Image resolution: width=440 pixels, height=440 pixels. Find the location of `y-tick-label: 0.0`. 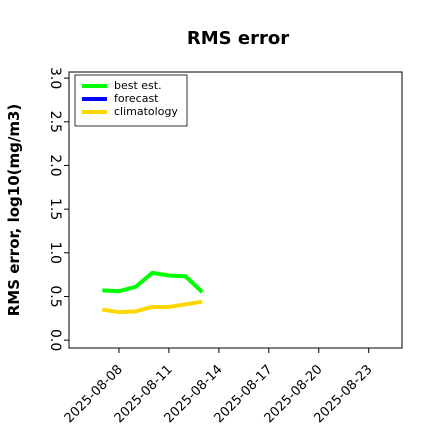

y-tick-label: 0.0 is located at coordinates (55, 340).